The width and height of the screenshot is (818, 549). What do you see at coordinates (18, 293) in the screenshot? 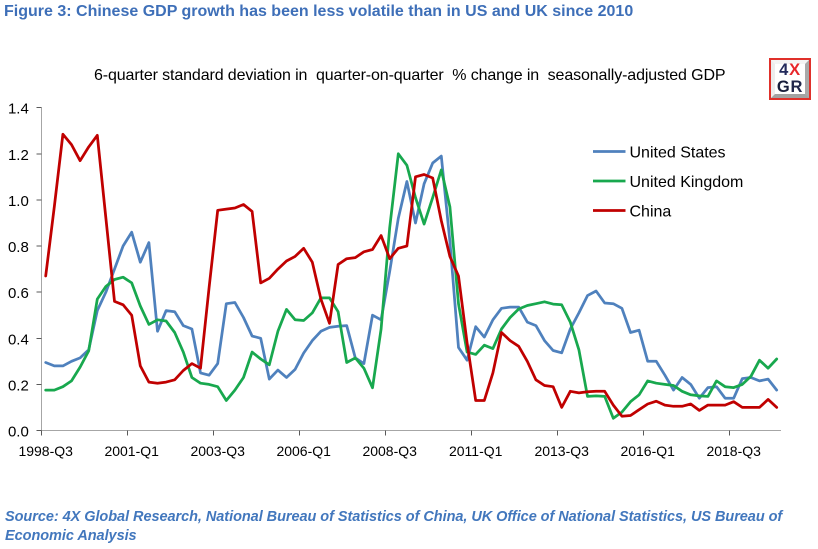
I see `svg-text: 0.6` at bounding box center [18, 293].